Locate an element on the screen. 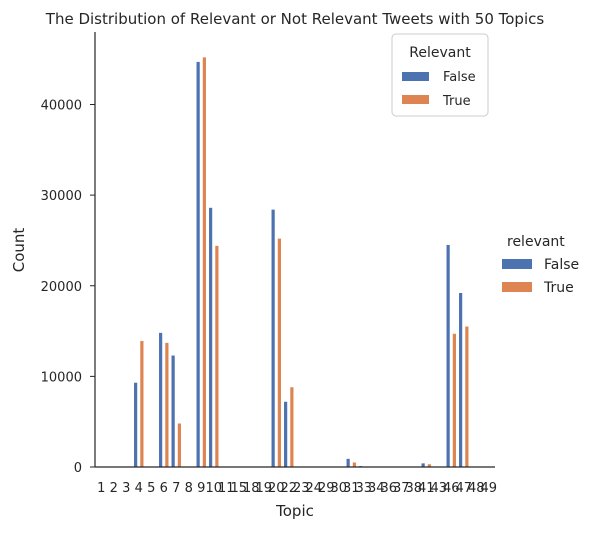 The image size is (596, 533). x-tick-label: 36 is located at coordinates (388, 488).